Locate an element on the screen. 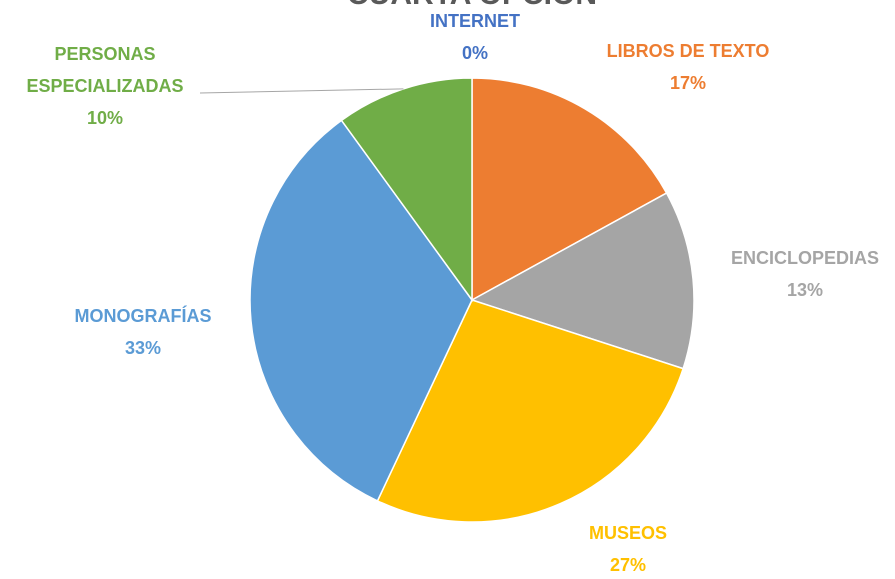 This screenshot has width=895, height=579. data-label: PERSONAS ESPECIALIZADAS 10% is located at coordinates (105, 86).